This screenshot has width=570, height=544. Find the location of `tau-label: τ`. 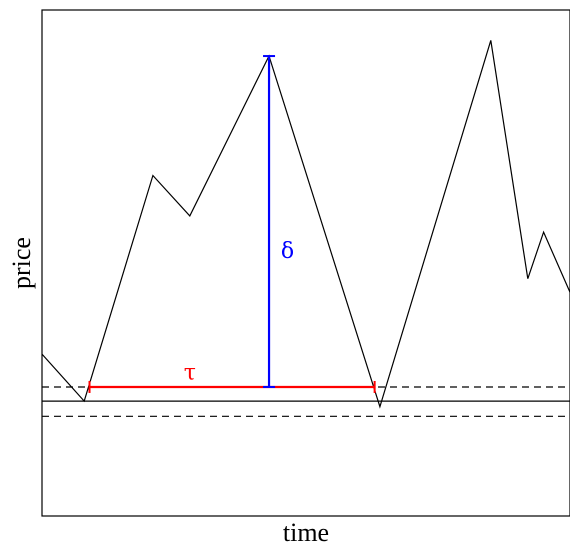

tau-label: τ is located at coordinates (190, 372).